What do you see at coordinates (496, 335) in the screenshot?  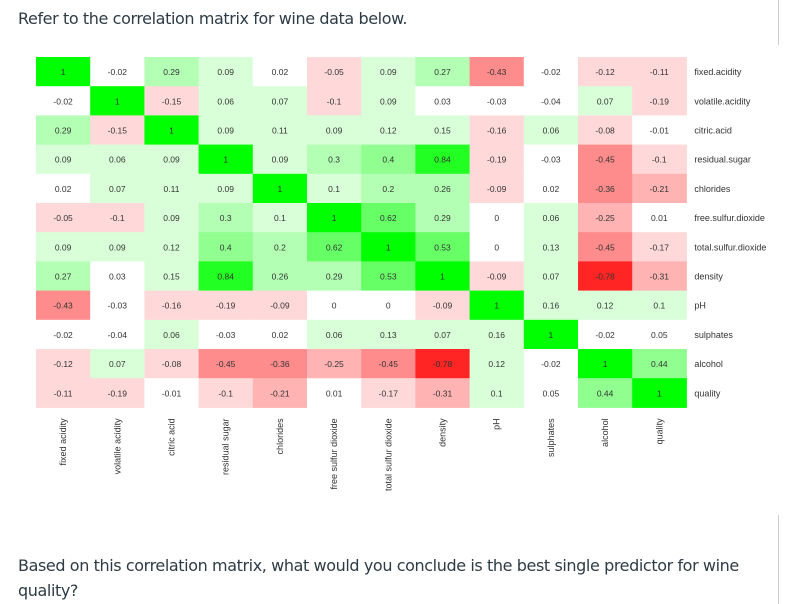 I see `cell-value-label: 0.16` at bounding box center [496, 335].